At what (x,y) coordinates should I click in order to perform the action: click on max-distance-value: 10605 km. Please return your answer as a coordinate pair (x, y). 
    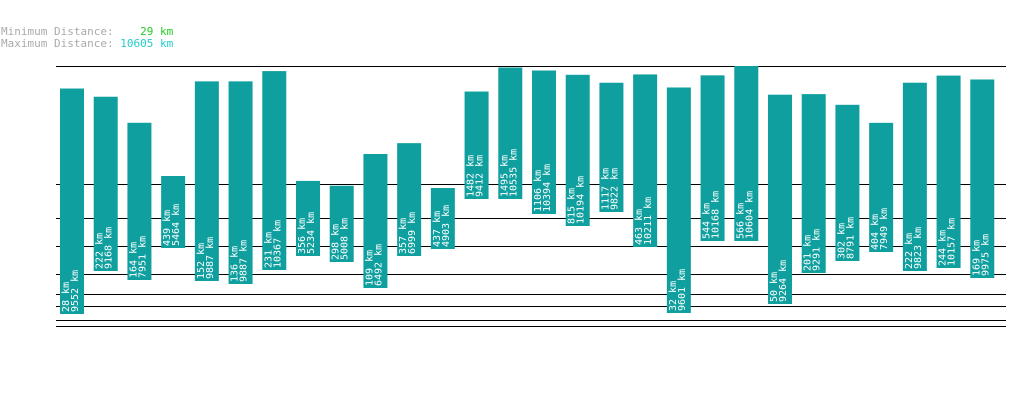
    Looking at the image, I should click on (147, 43).